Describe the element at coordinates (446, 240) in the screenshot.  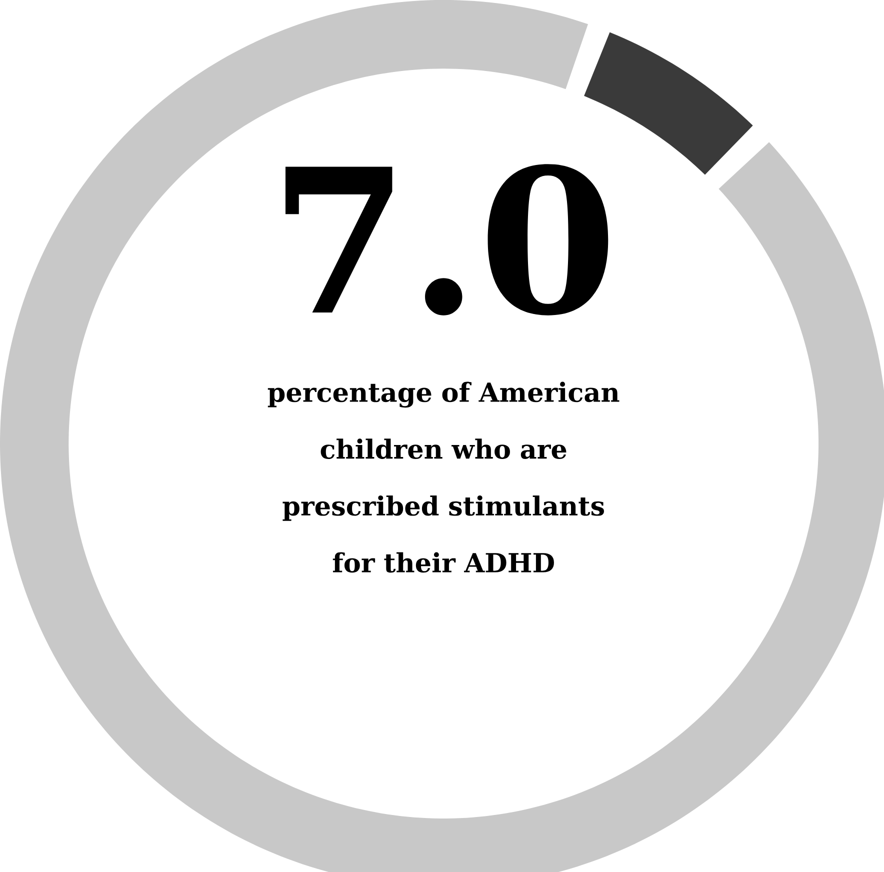
I see `text: 7.0` at that location.